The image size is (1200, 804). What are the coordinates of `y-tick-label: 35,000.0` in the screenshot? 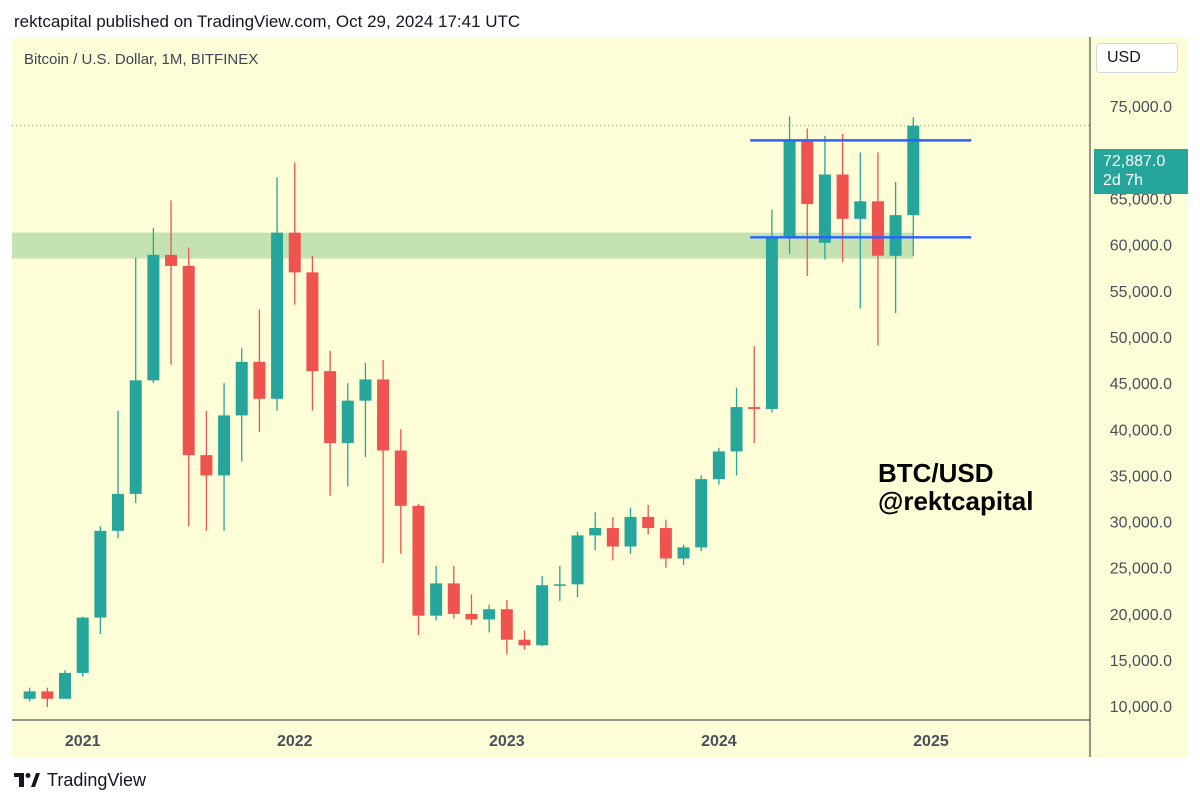 It's located at (1141, 476).